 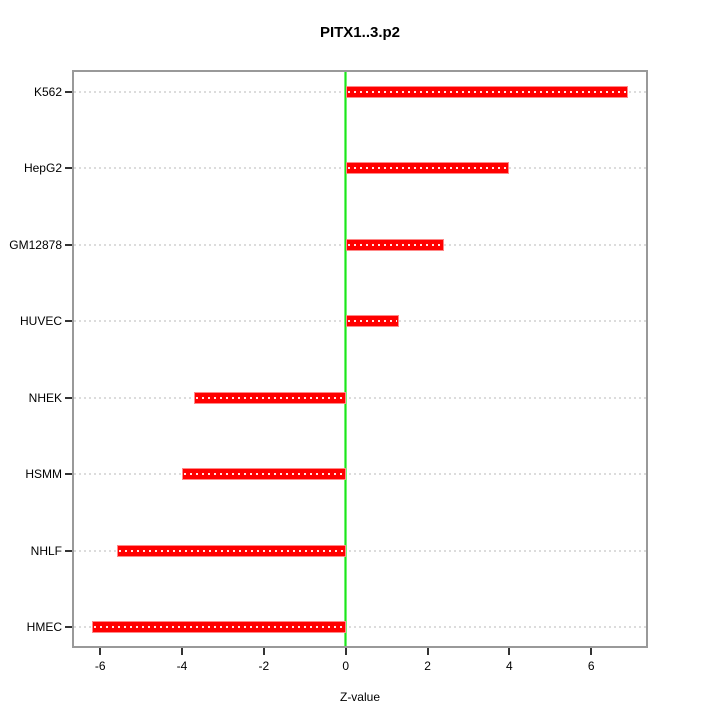 I want to click on x-axis-tick-label: -6, so click(x=100, y=666).